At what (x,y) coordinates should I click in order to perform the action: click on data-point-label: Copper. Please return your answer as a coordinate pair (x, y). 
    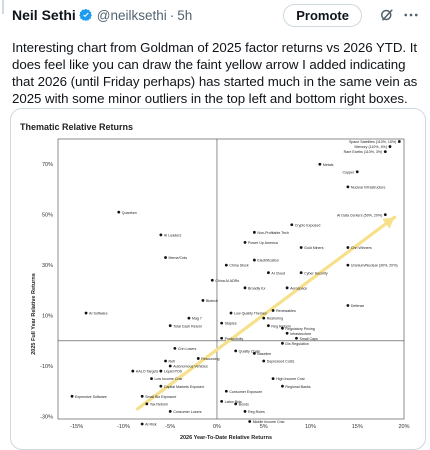
    Looking at the image, I should click on (348, 172).